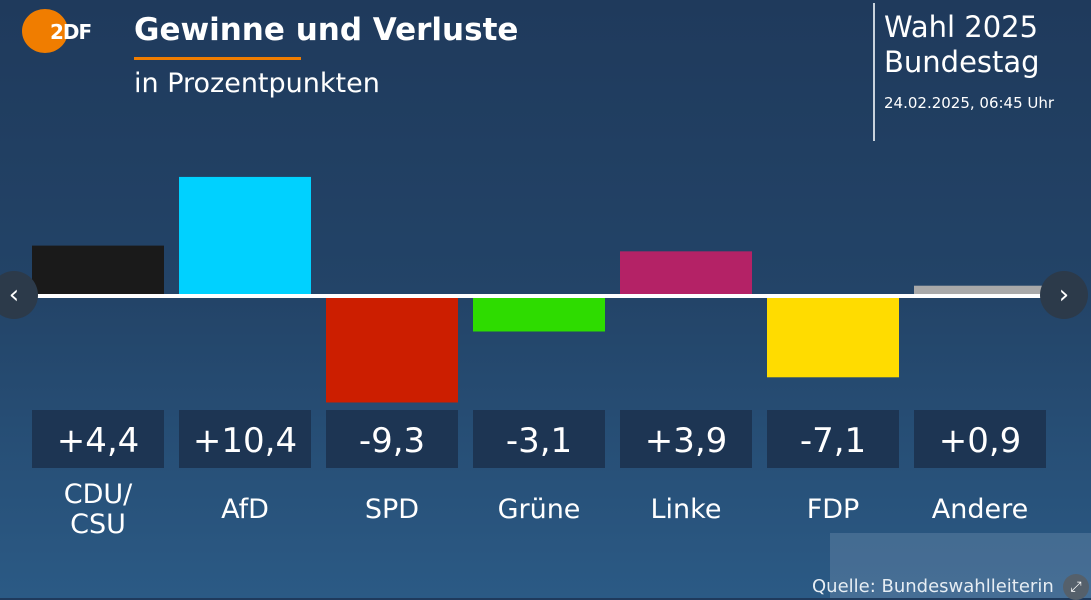 Image resolution: width=1091 pixels, height=600 pixels. I want to click on expand-icon: ⤢, so click(1076, 587).